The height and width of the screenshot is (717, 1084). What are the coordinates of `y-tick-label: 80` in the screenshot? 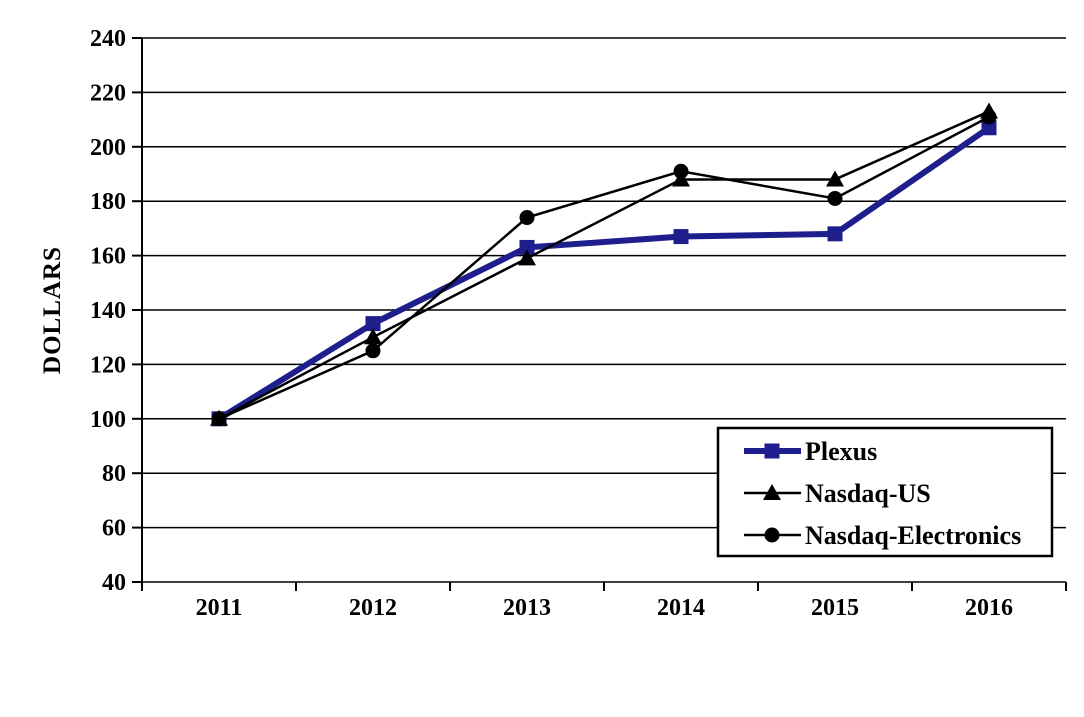 It's located at (114, 474).